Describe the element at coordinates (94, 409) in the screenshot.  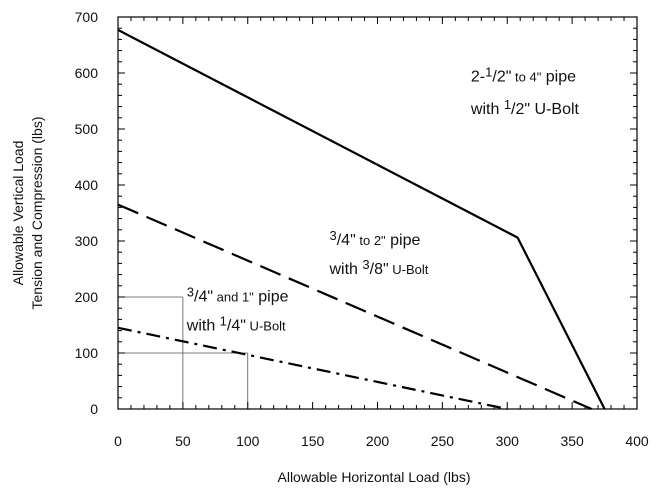
I see `y-tick-label: 0` at that location.